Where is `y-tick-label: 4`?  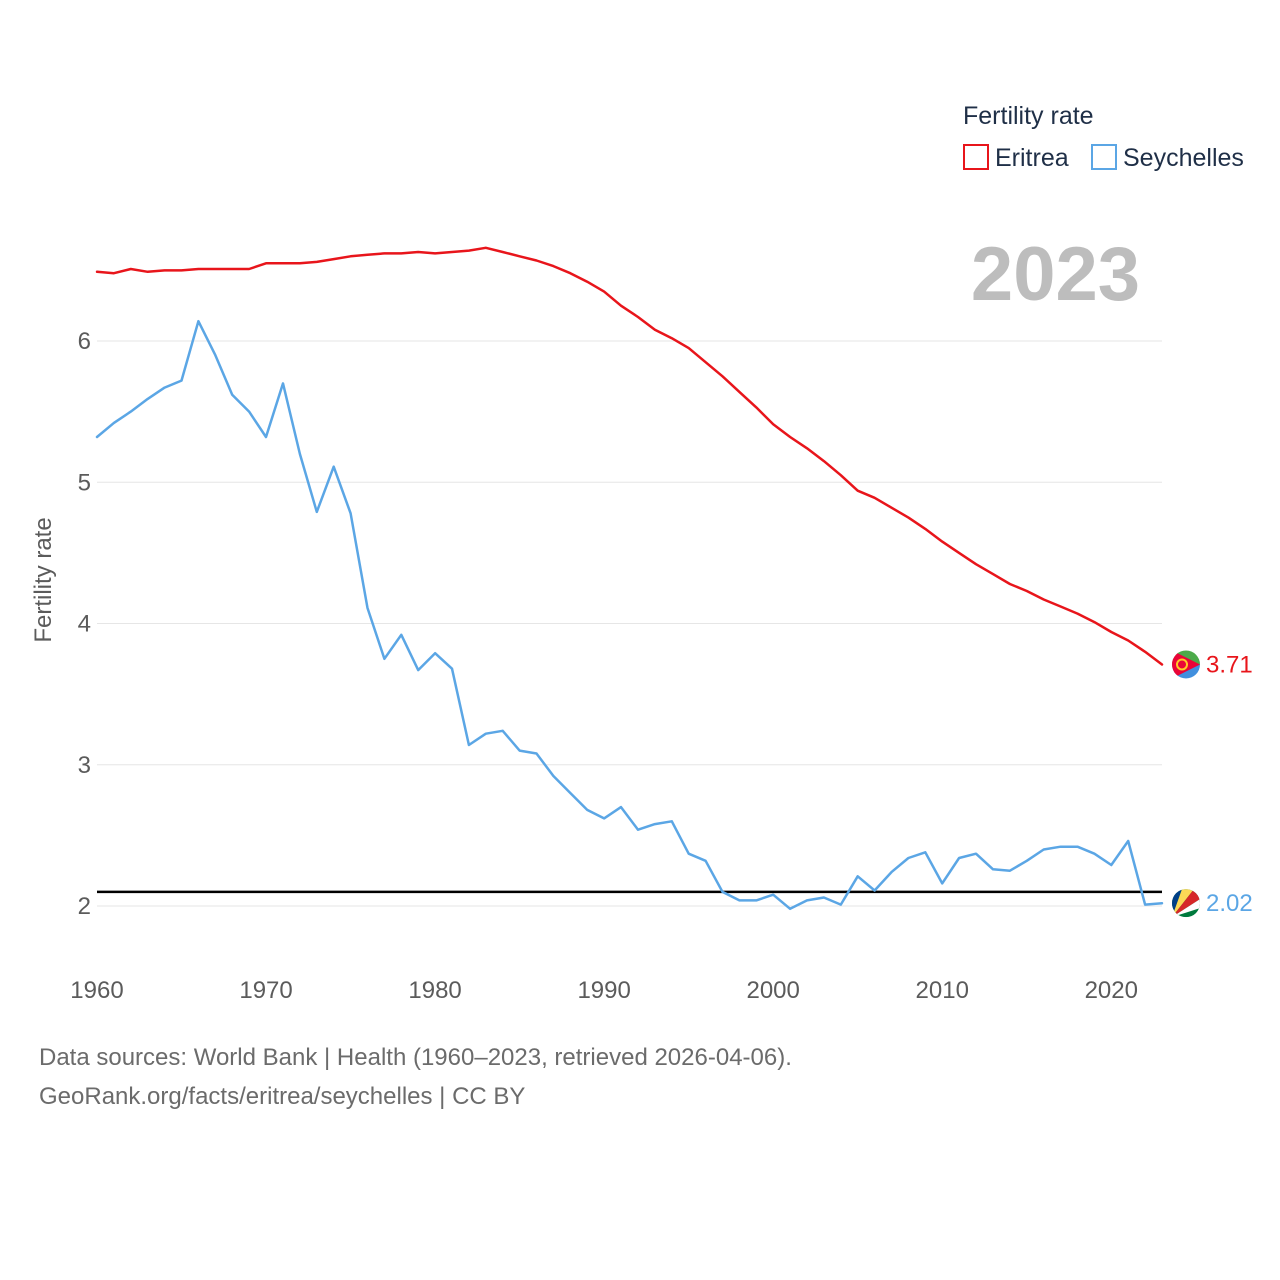 y-tick-label: 4 is located at coordinates (84, 624).